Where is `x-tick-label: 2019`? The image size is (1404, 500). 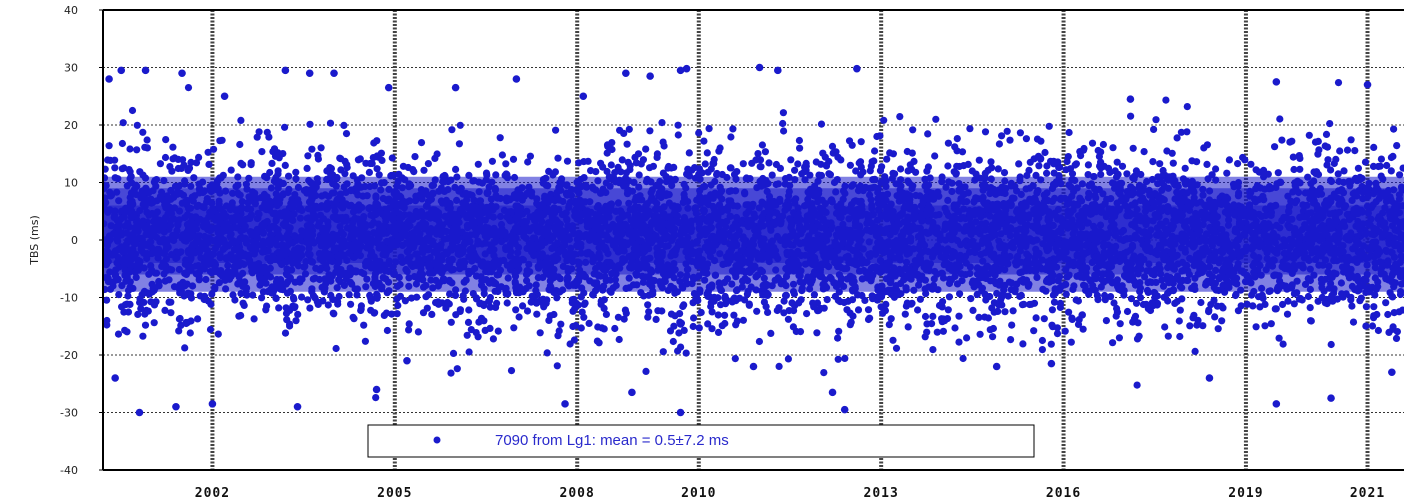
x-tick-label: 2019 is located at coordinates (1245, 493).